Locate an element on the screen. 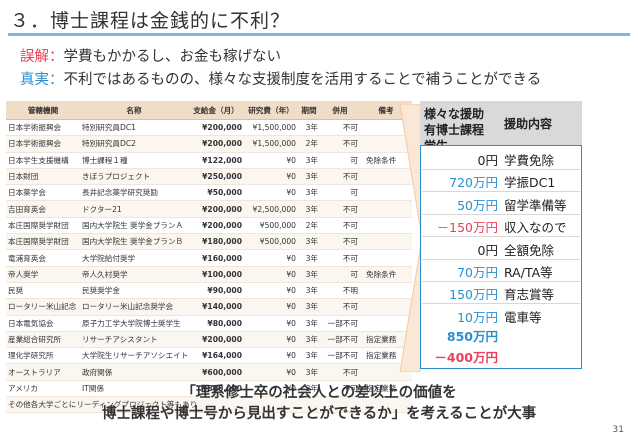  cell-name: 特別研究員DC2 is located at coordinates (134, 144).